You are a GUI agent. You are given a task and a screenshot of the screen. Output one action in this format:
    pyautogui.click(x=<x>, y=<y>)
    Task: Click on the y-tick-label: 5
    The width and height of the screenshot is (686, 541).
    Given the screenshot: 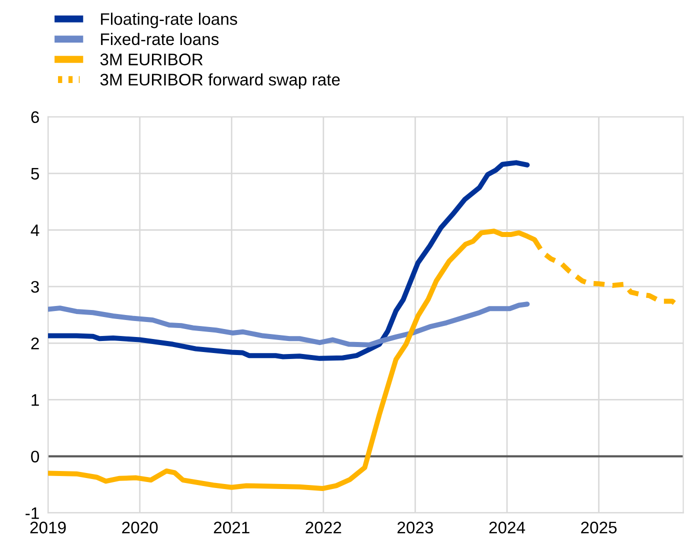 What is the action you would take?
    pyautogui.click(x=35, y=174)
    